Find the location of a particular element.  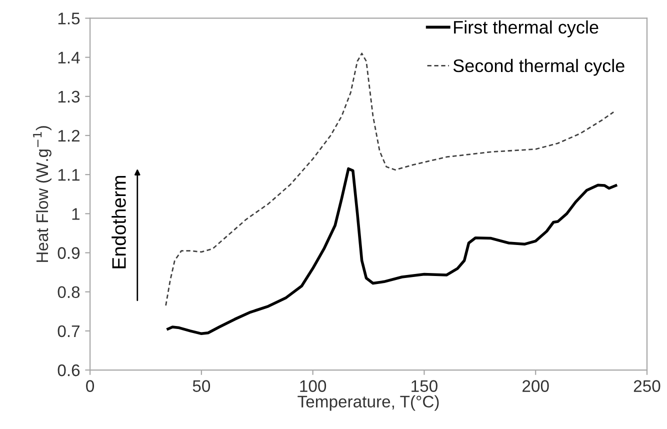

x-tick-label: 0 is located at coordinates (90, 386).